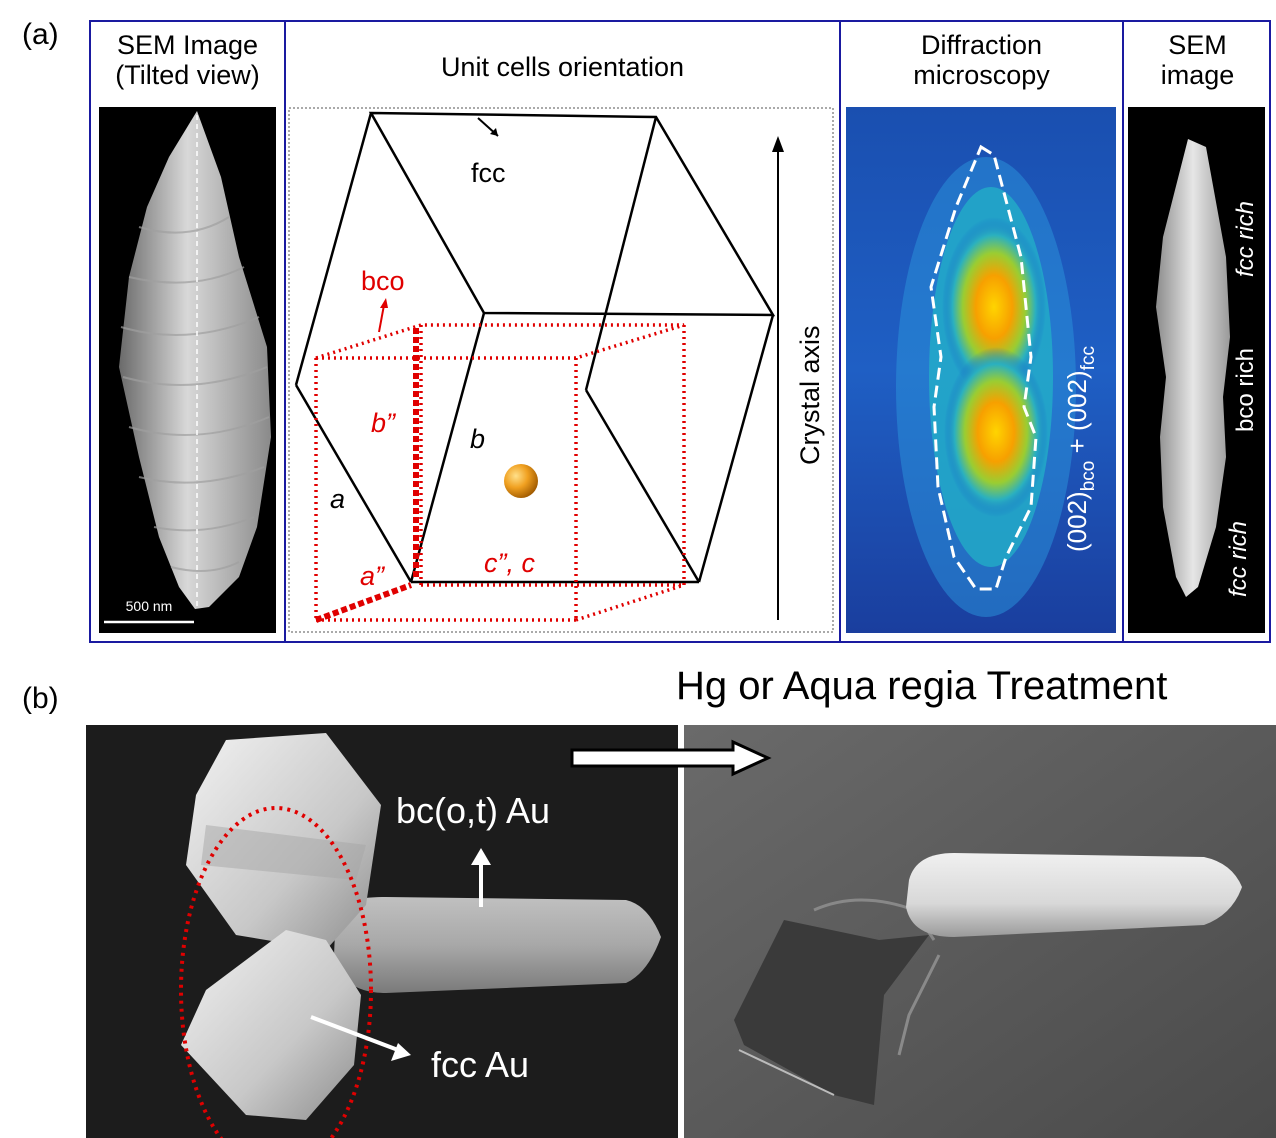 The height and width of the screenshot is (1138, 1276). I want to click on c-label: c”, c, so click(509, 563).